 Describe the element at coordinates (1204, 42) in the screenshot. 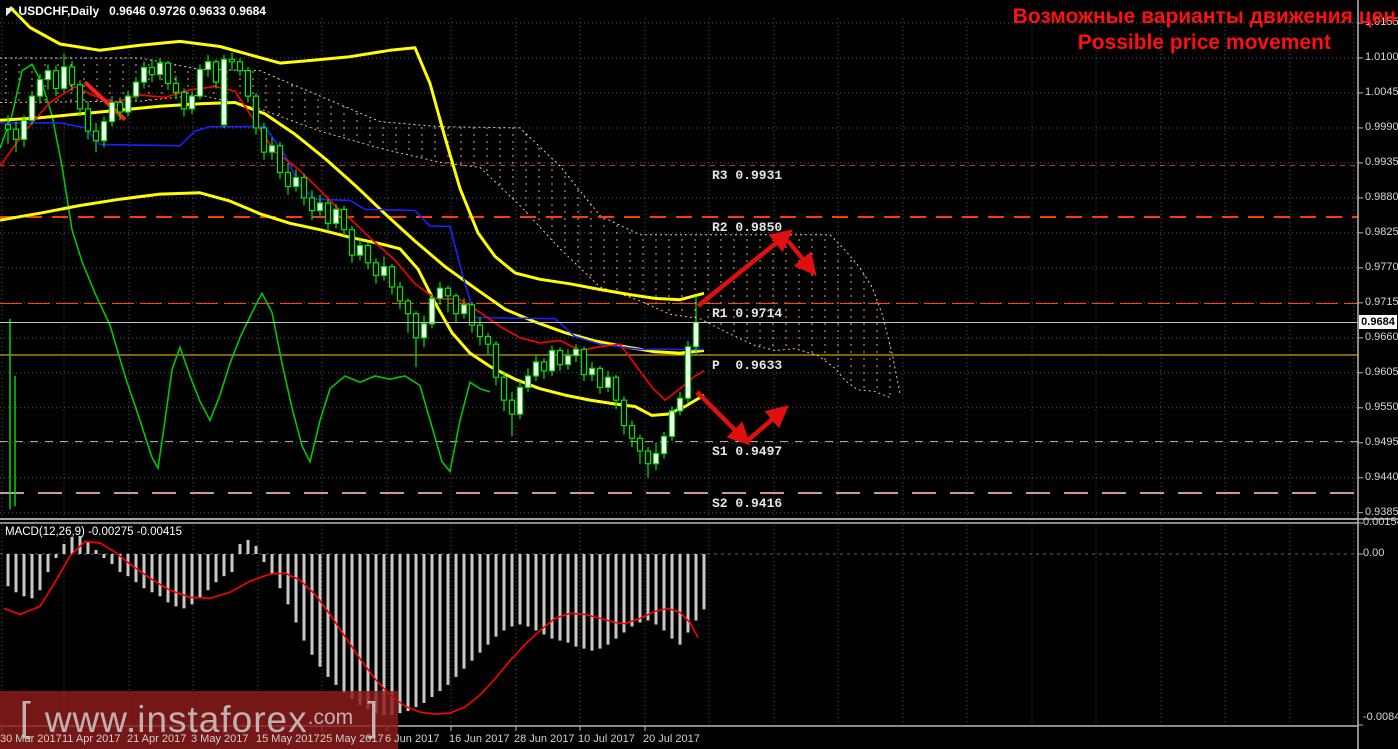

I see `annotation-line-en: Possible price movement` at that location.